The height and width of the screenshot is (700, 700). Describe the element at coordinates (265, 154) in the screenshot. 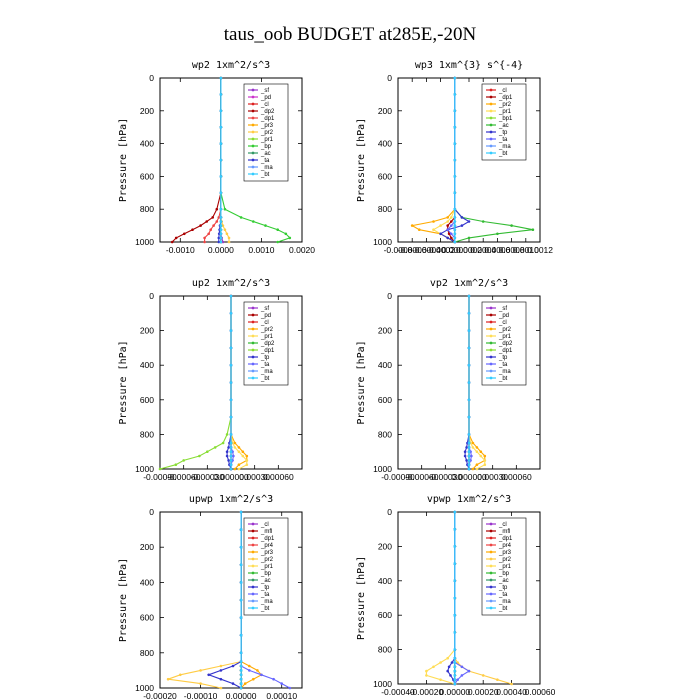

I see `legend-label: _ac` at that location.